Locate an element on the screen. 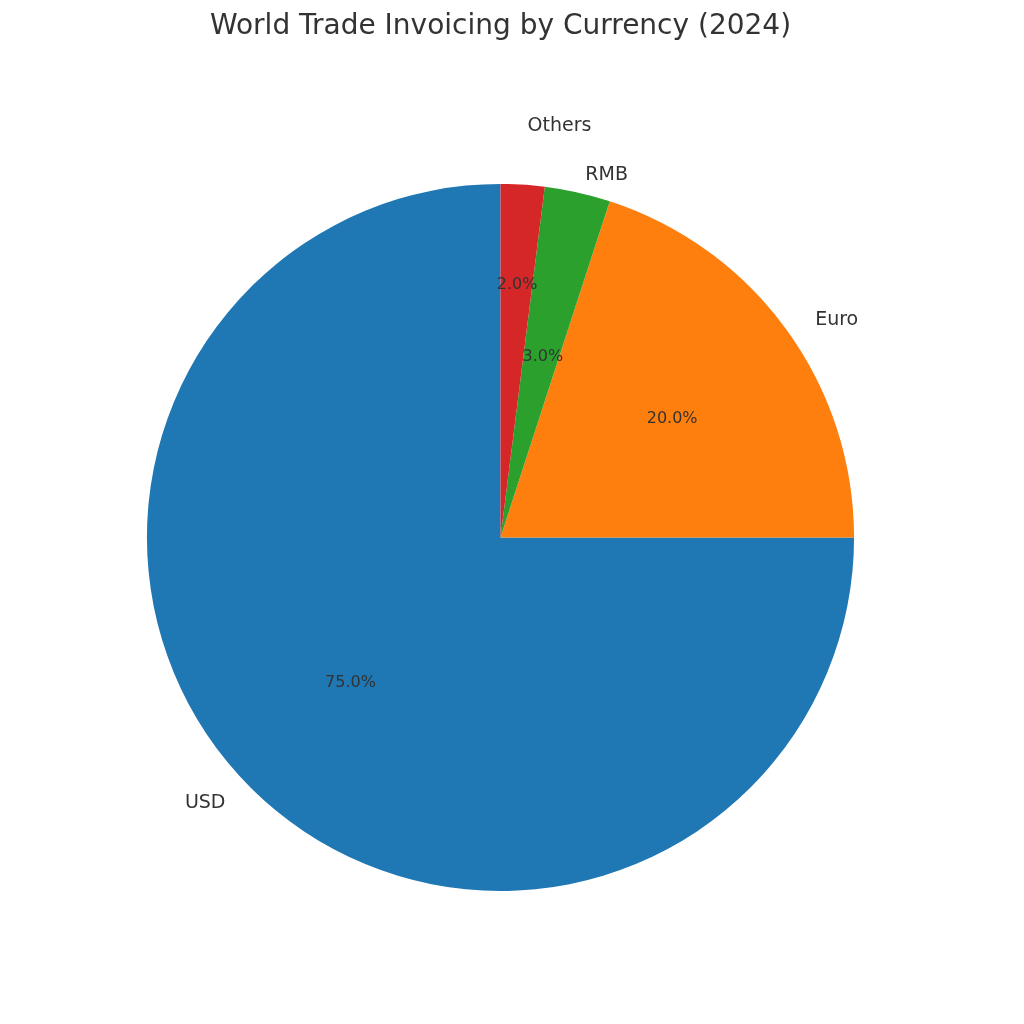 This screenshot has width=1024, height=1024. data-label: 20.0% is located at coordinates (672, 418).